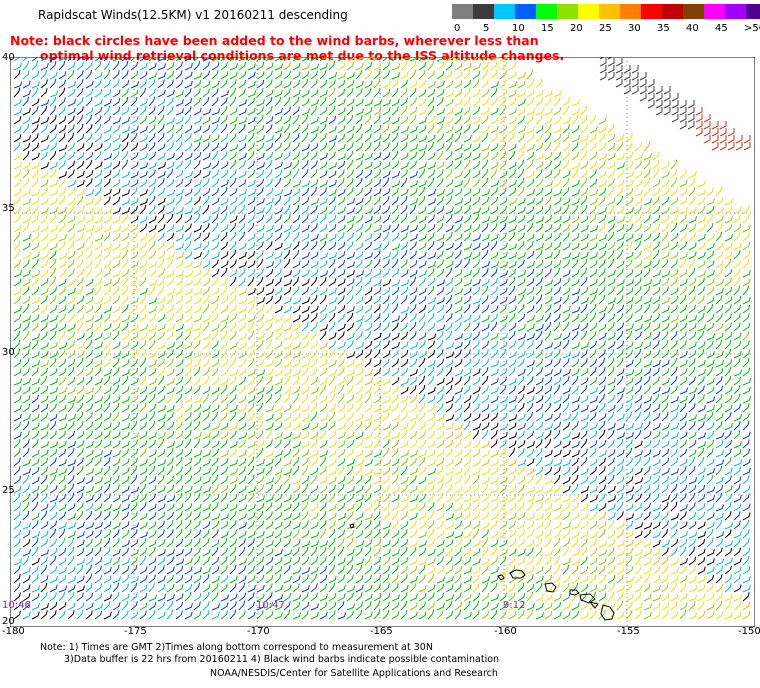 Image resolution: width=760 pixels, height=688 pixels. I want to click on scale-tick-label: 0, so click(457, 28).